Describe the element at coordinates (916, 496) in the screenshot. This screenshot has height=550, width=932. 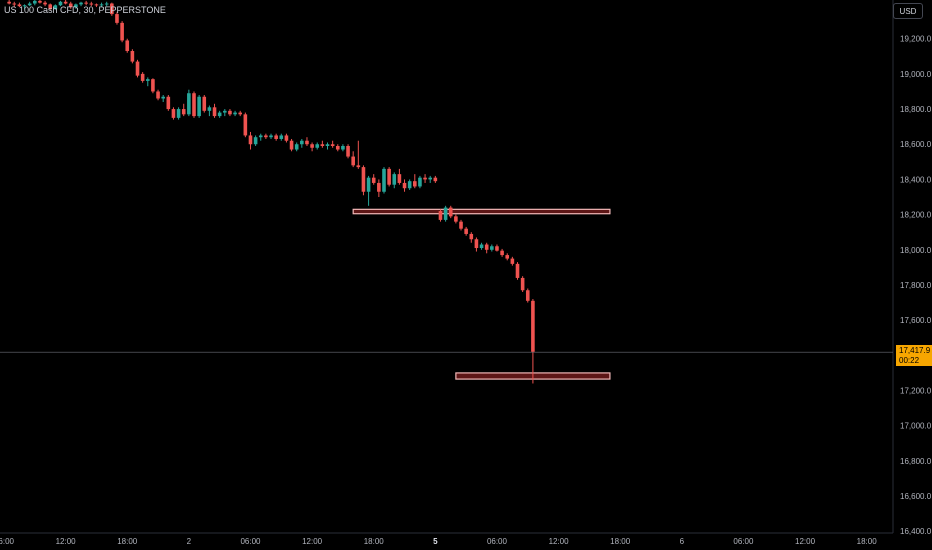
I see `y-tick-label: 16,600.0` at that location.